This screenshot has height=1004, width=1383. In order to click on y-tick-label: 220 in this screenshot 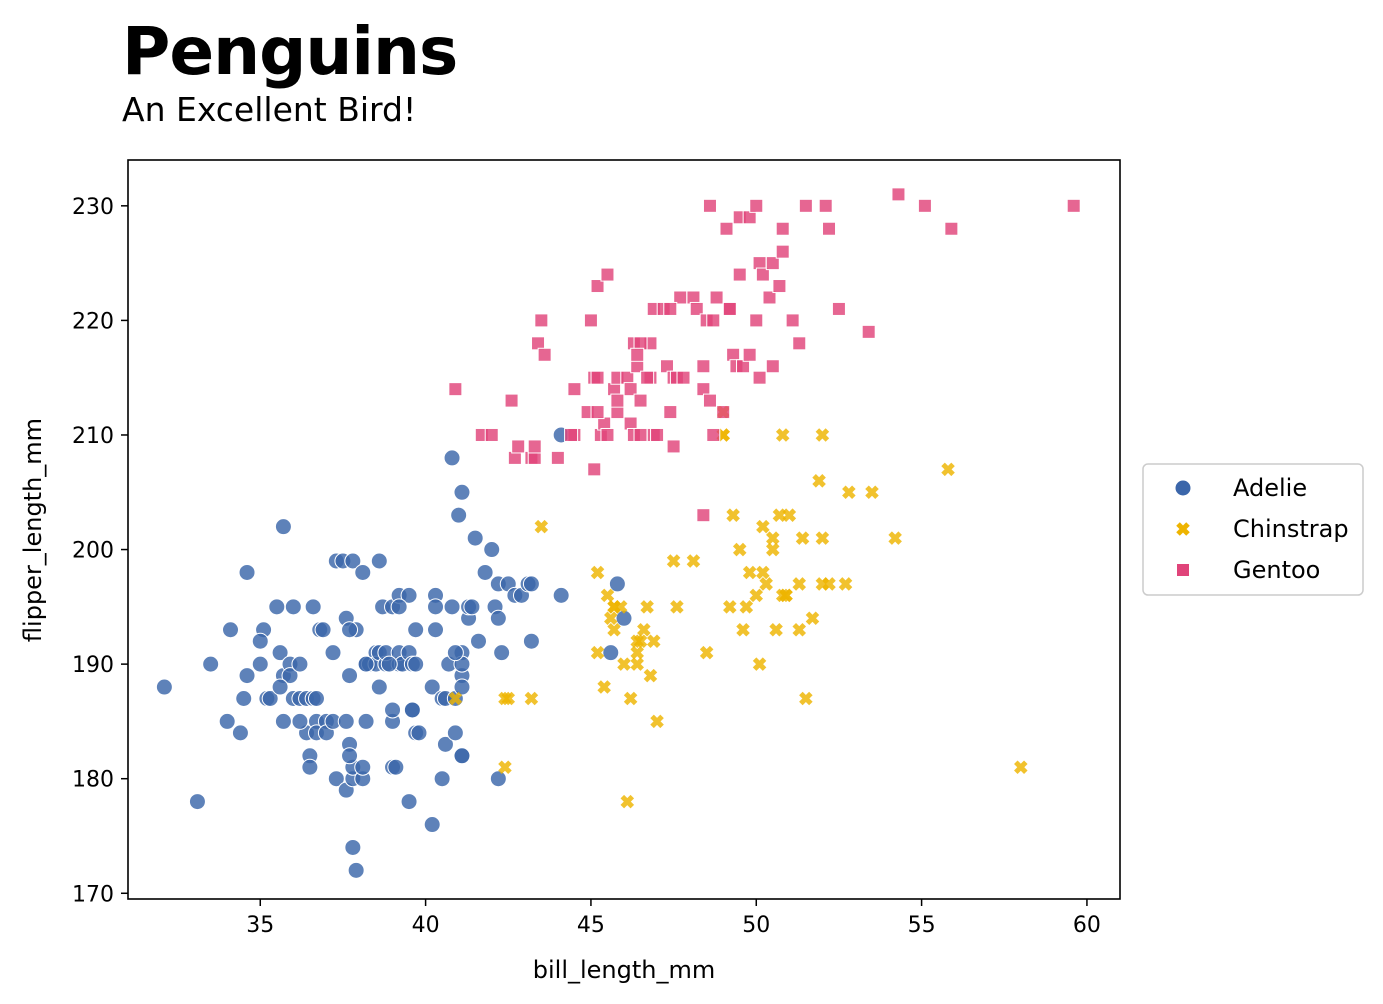, I will do `click(93, 321)`.